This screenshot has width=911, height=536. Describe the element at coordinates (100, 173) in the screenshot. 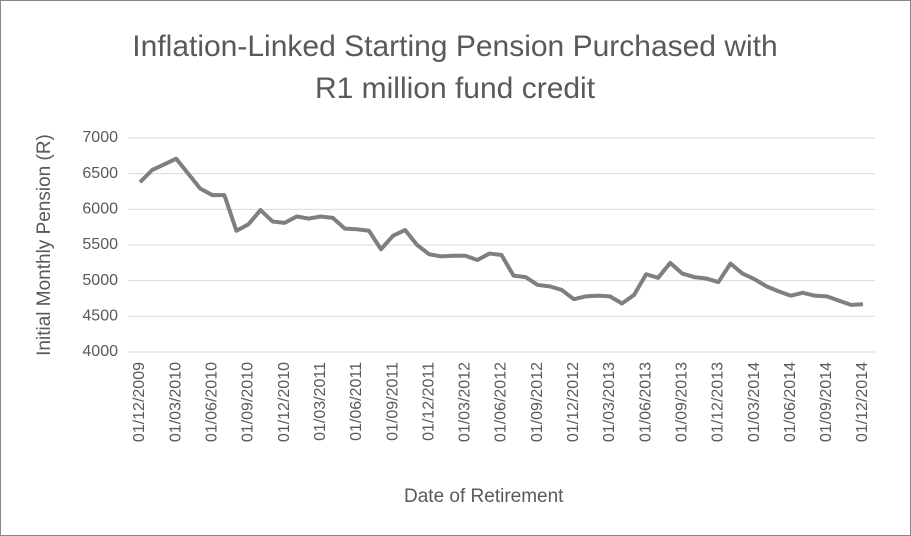

I see `y-tick-label: 6500` at that location.